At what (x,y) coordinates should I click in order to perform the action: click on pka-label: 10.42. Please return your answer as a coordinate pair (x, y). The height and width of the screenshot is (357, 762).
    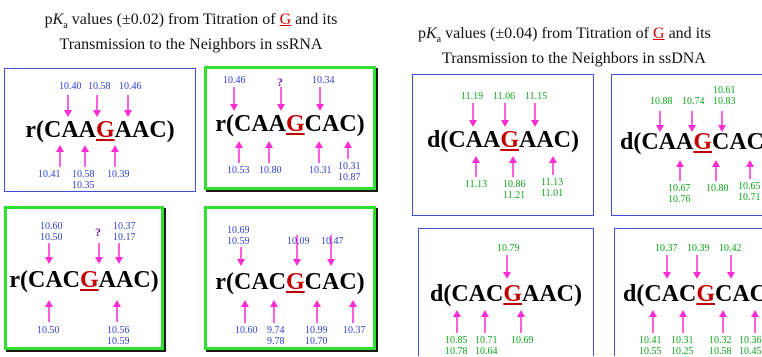
    Looking at the image, I should click on (730, 248).